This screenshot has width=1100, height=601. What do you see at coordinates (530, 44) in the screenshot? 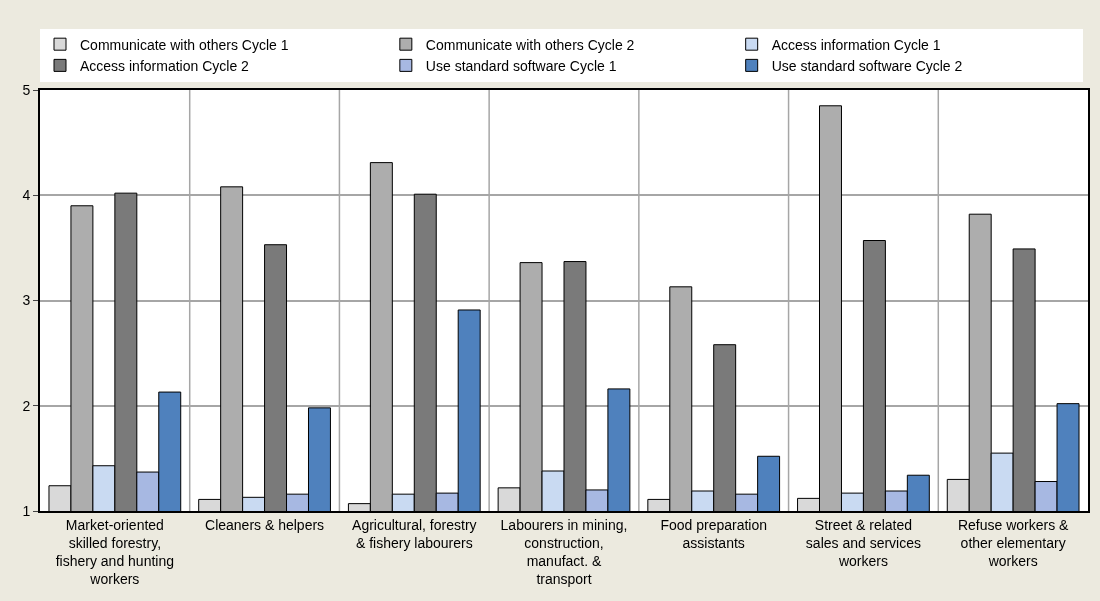
I see `legend-label: Communicate with others Cycle 2` at bounding box center [530, 44].